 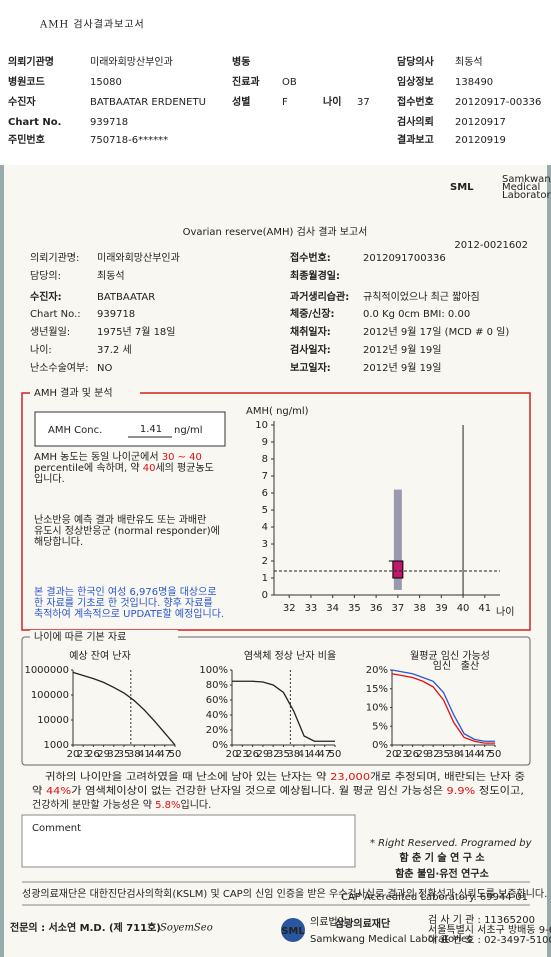 I want to click on y-tick-label: 10000, so click(x=53, y=720).